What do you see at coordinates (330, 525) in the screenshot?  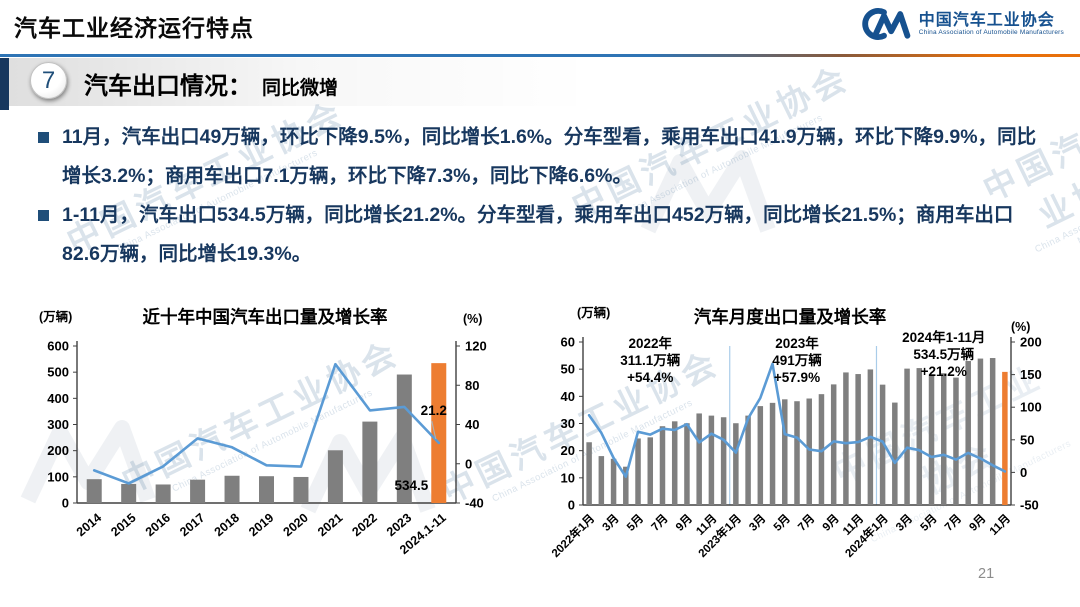 I see `svg-text: 2021` at bounding box center [330, 525].